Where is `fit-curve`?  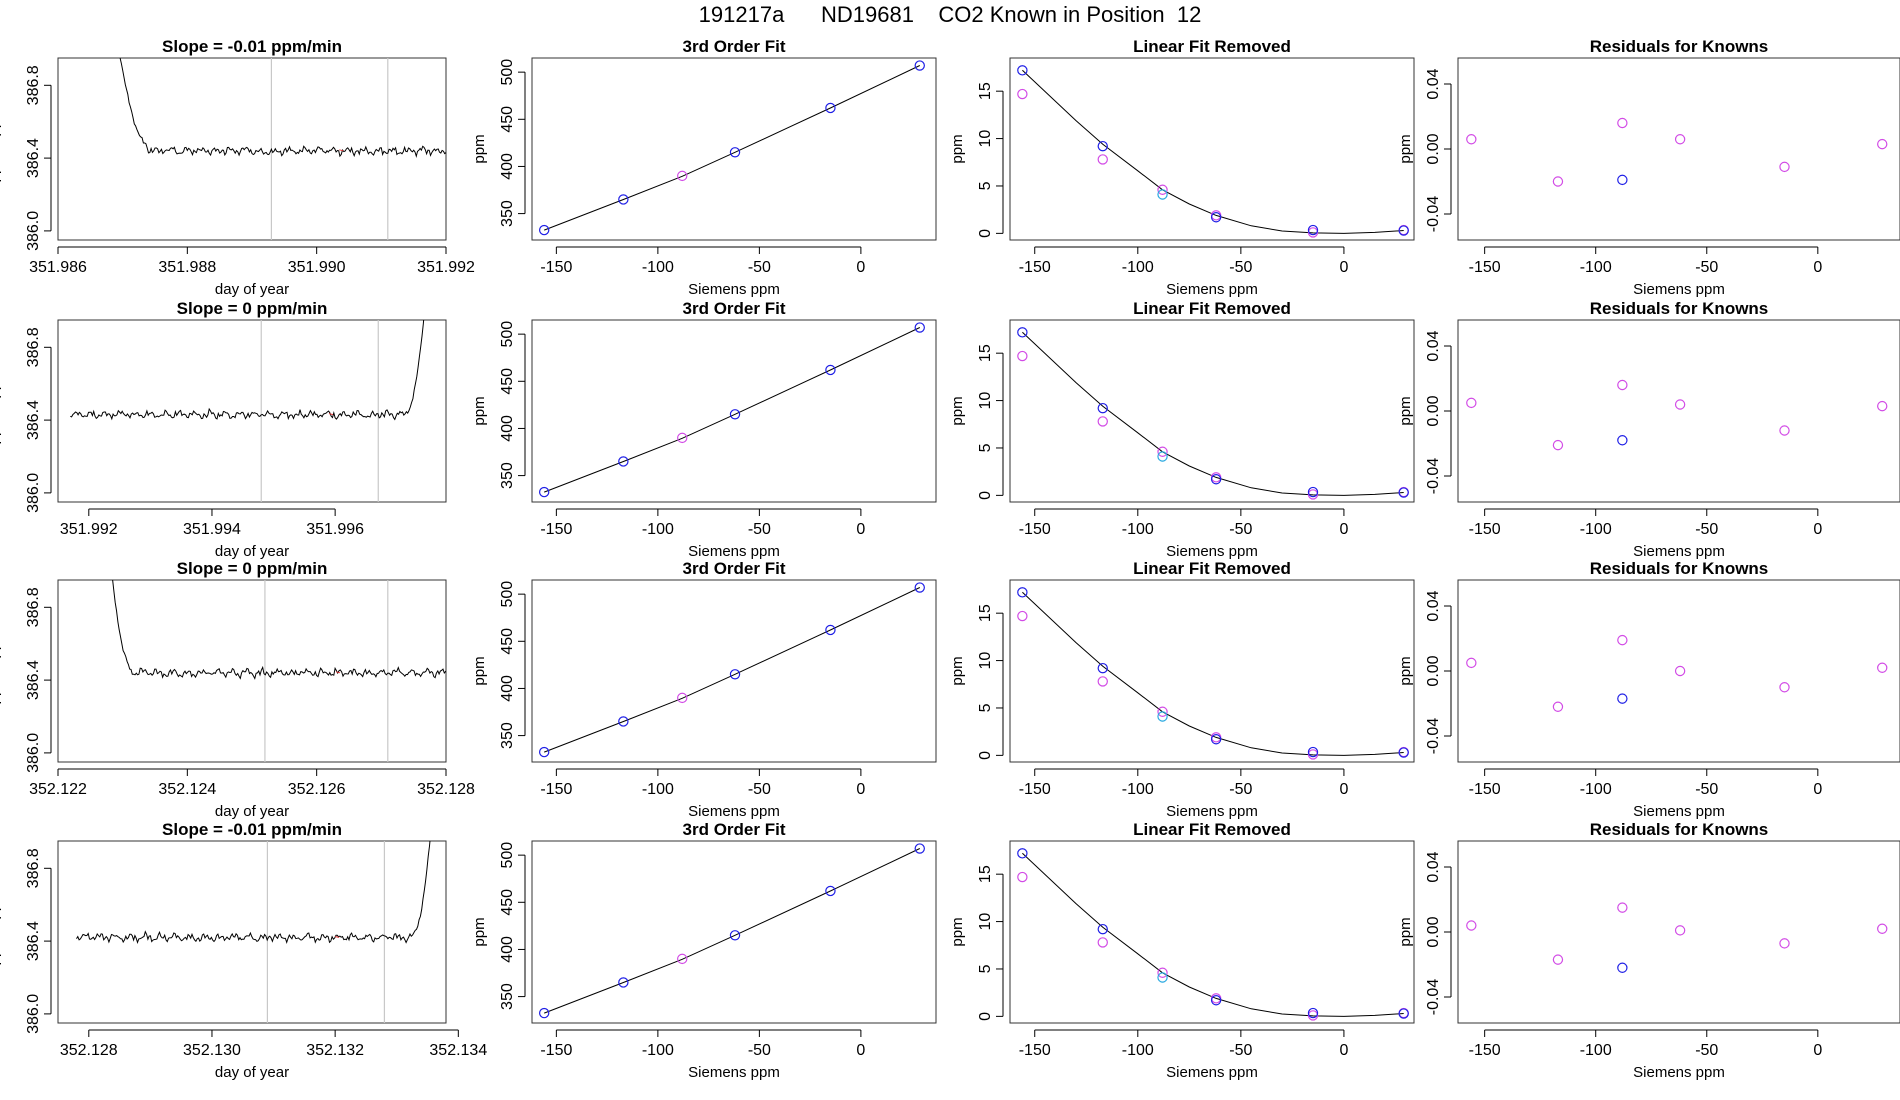
fit-curve is located at coordinates (732, 410).